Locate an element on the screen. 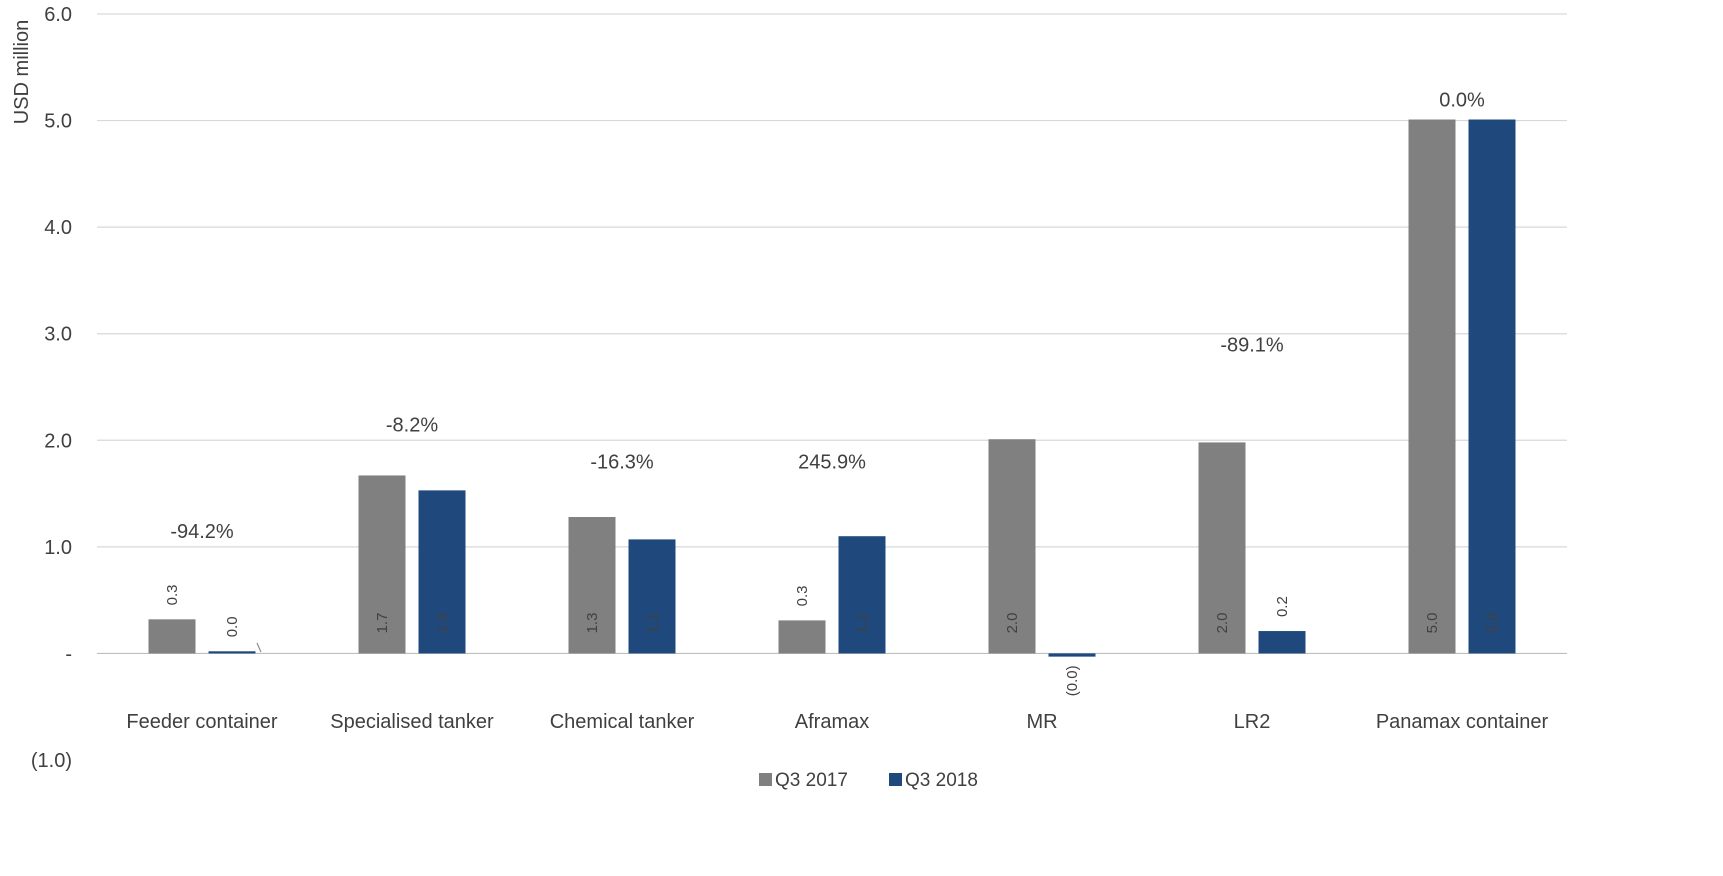 Image resolution: width=1723 pixels, height=876 pixels. y-tick-label: 1.0 is located at coordinates (58, 548).